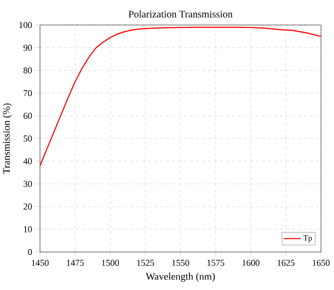 The width and height of the screenshot is (334, 290). What do you see at coordinates (27, 47) in the screenshot?
I see `y-tick-label: 90` at bounding box center [27, 47].